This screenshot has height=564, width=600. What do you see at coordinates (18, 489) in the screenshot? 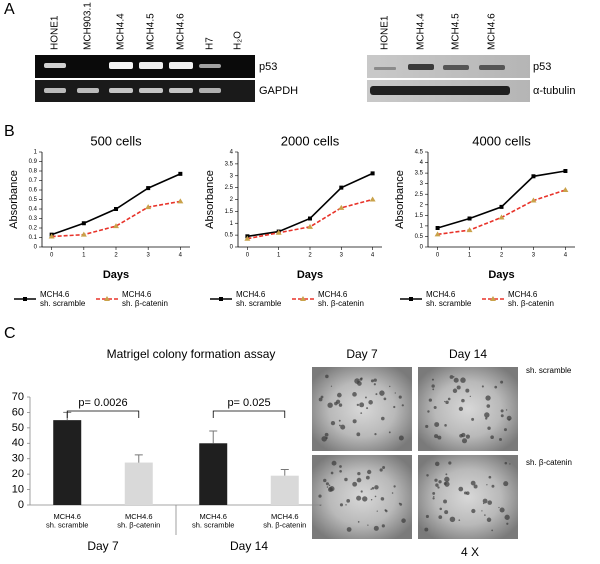
I see `y-tick-label: 10` at bounding box center [18, 489].